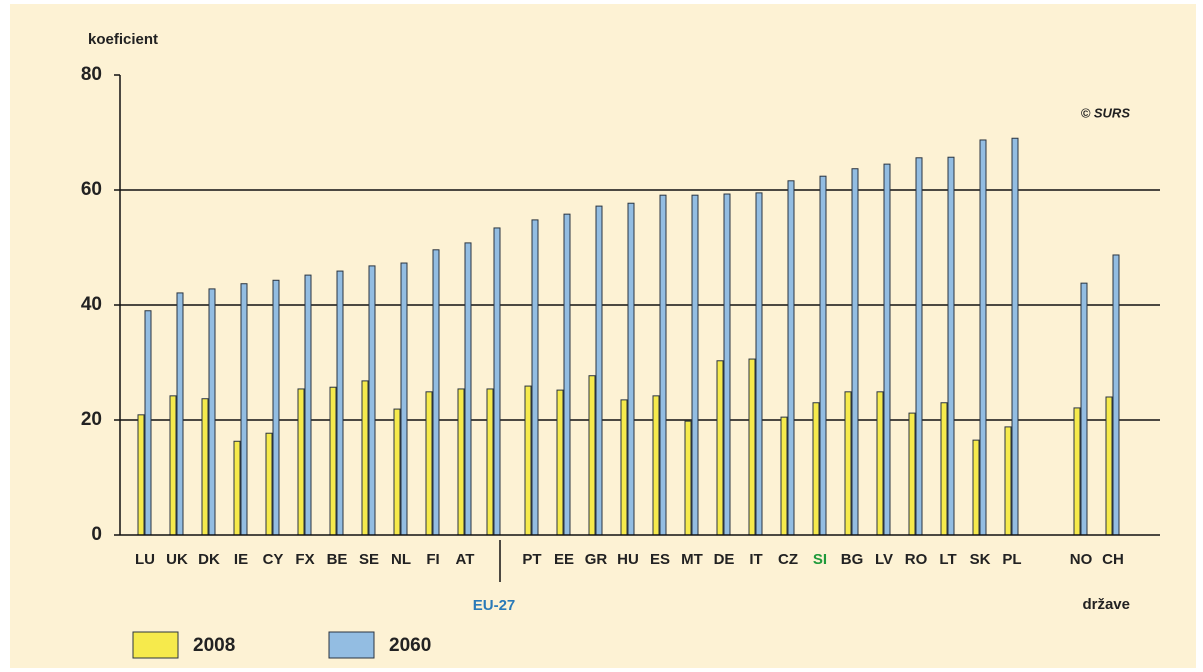  Describe the element at coordinates (692, 559) in the screenshot. I see `x-tick-label: MT` at that location.